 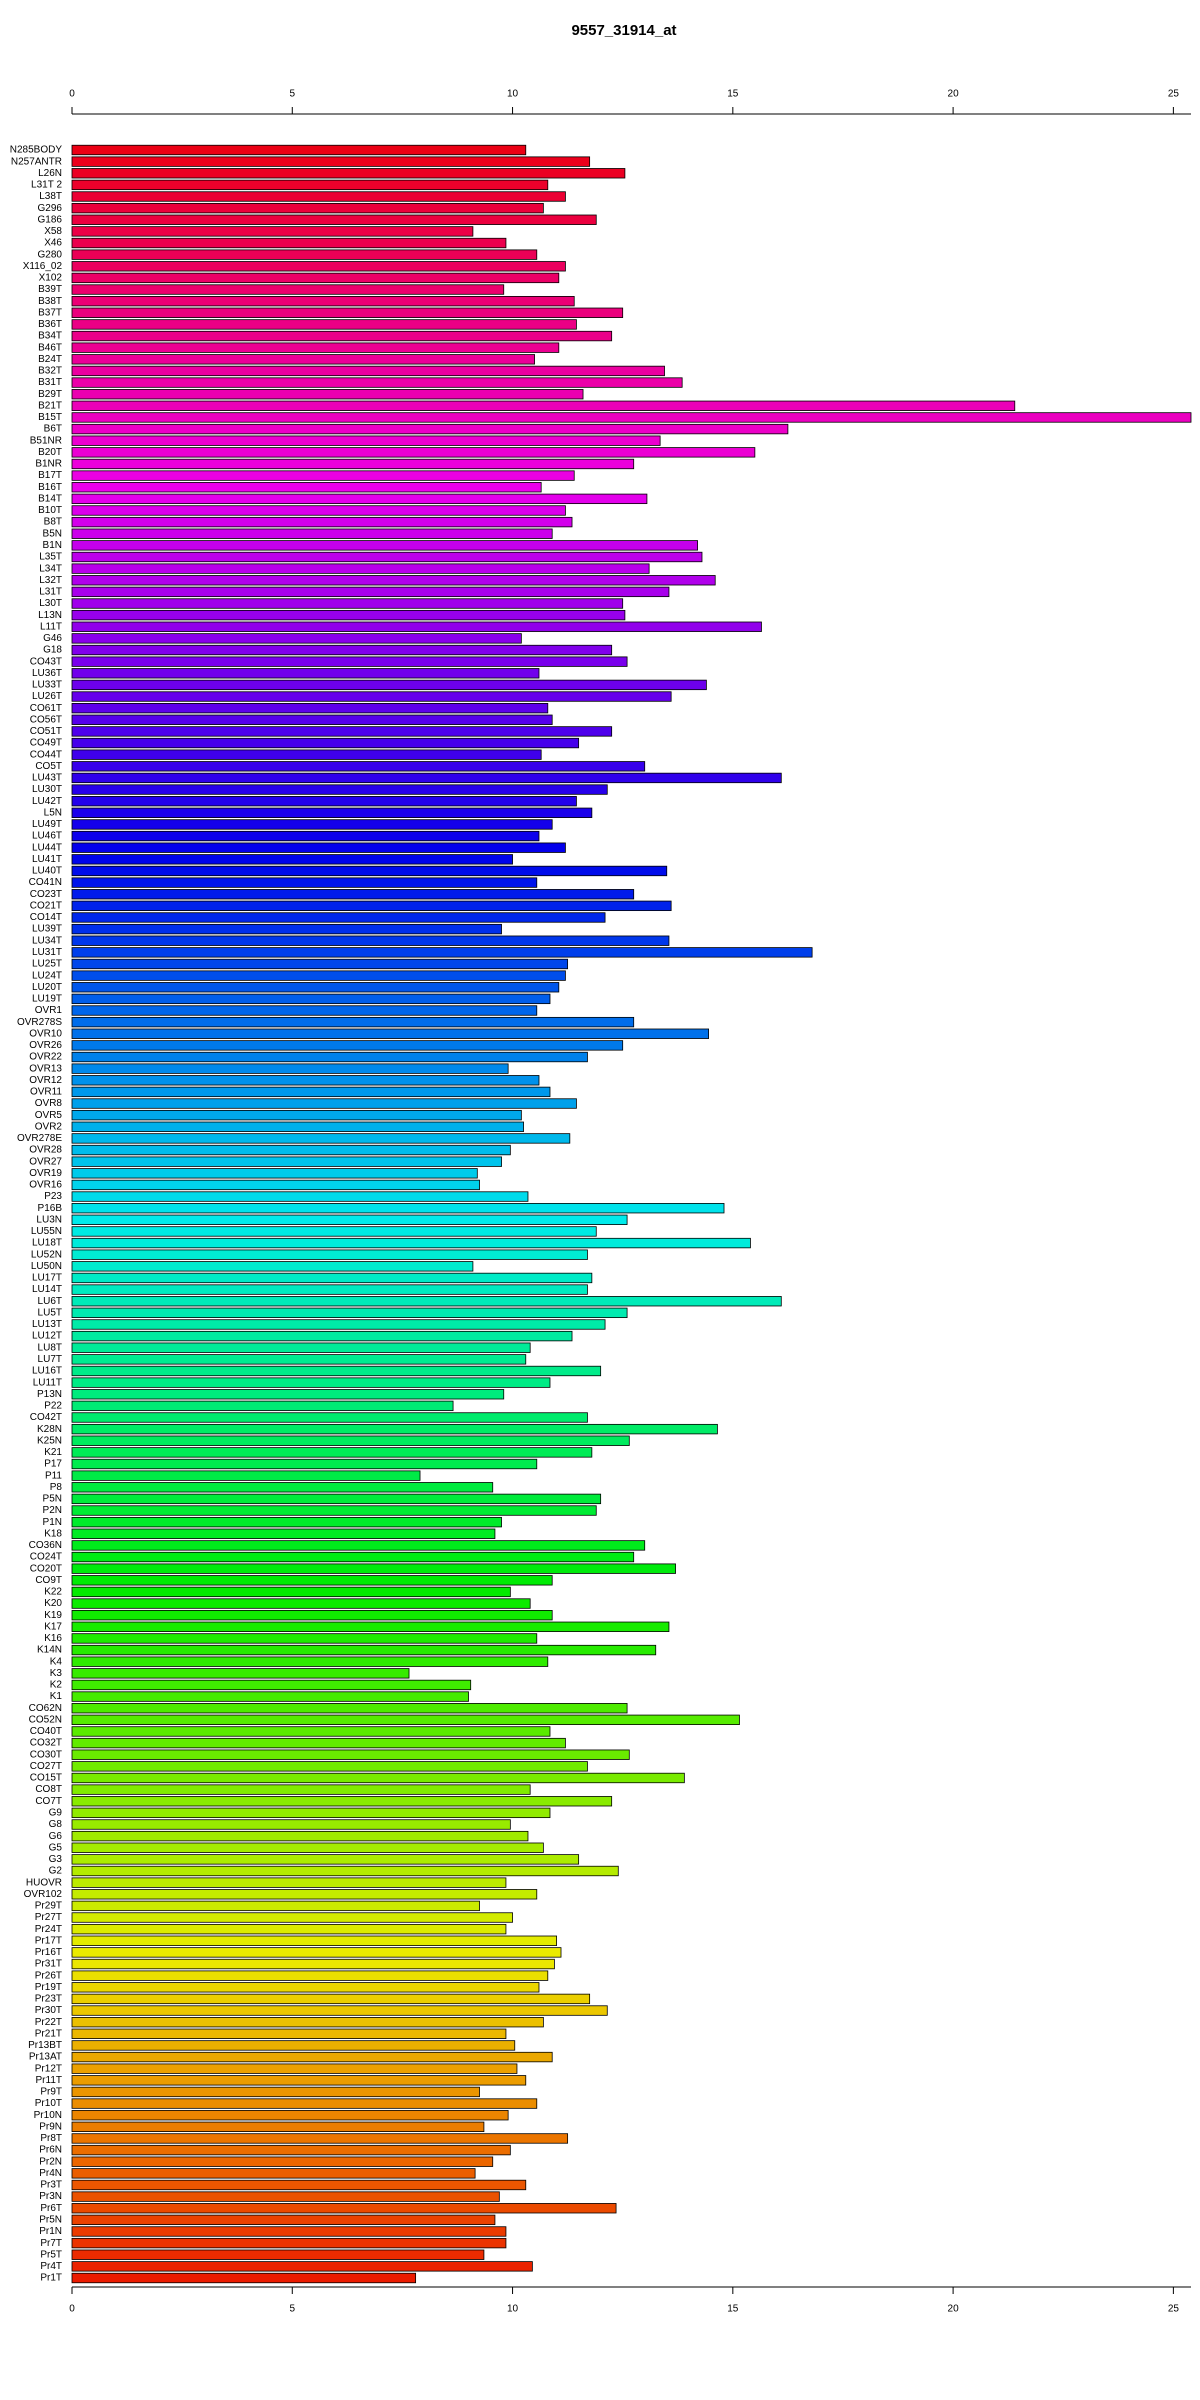 What do you see at coordinates (53, 1452) in the screenshot?
I see `y-tick-label: K21` at bounding box center [53, 1452].